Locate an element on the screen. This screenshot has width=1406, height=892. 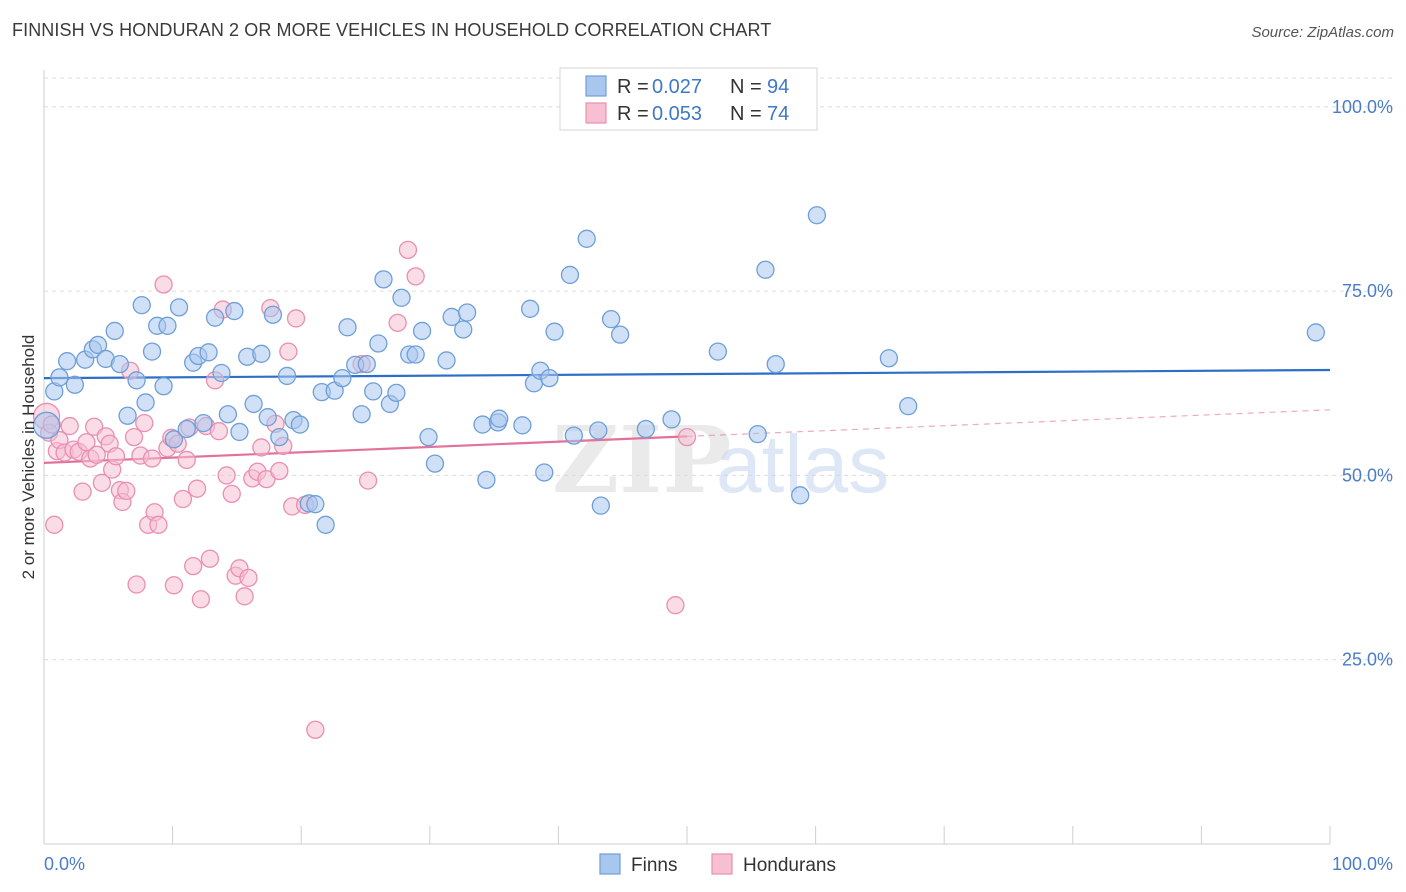
legend: R = 0.027 N = 94 R = 0.053 N = 74 is located at coordinates (688, 99).